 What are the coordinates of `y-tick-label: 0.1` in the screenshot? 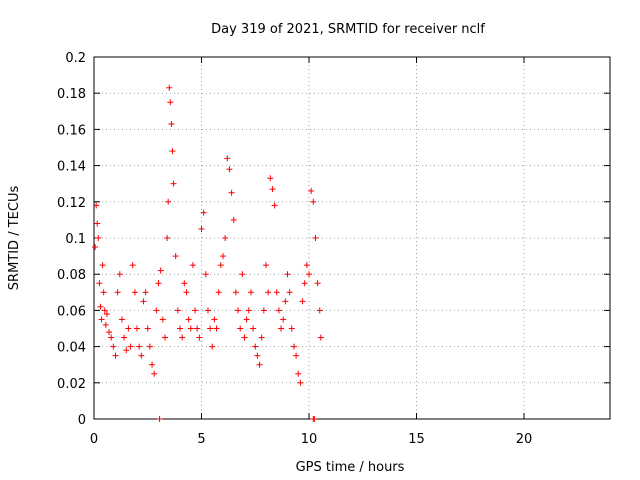 It's located at (75, 239).